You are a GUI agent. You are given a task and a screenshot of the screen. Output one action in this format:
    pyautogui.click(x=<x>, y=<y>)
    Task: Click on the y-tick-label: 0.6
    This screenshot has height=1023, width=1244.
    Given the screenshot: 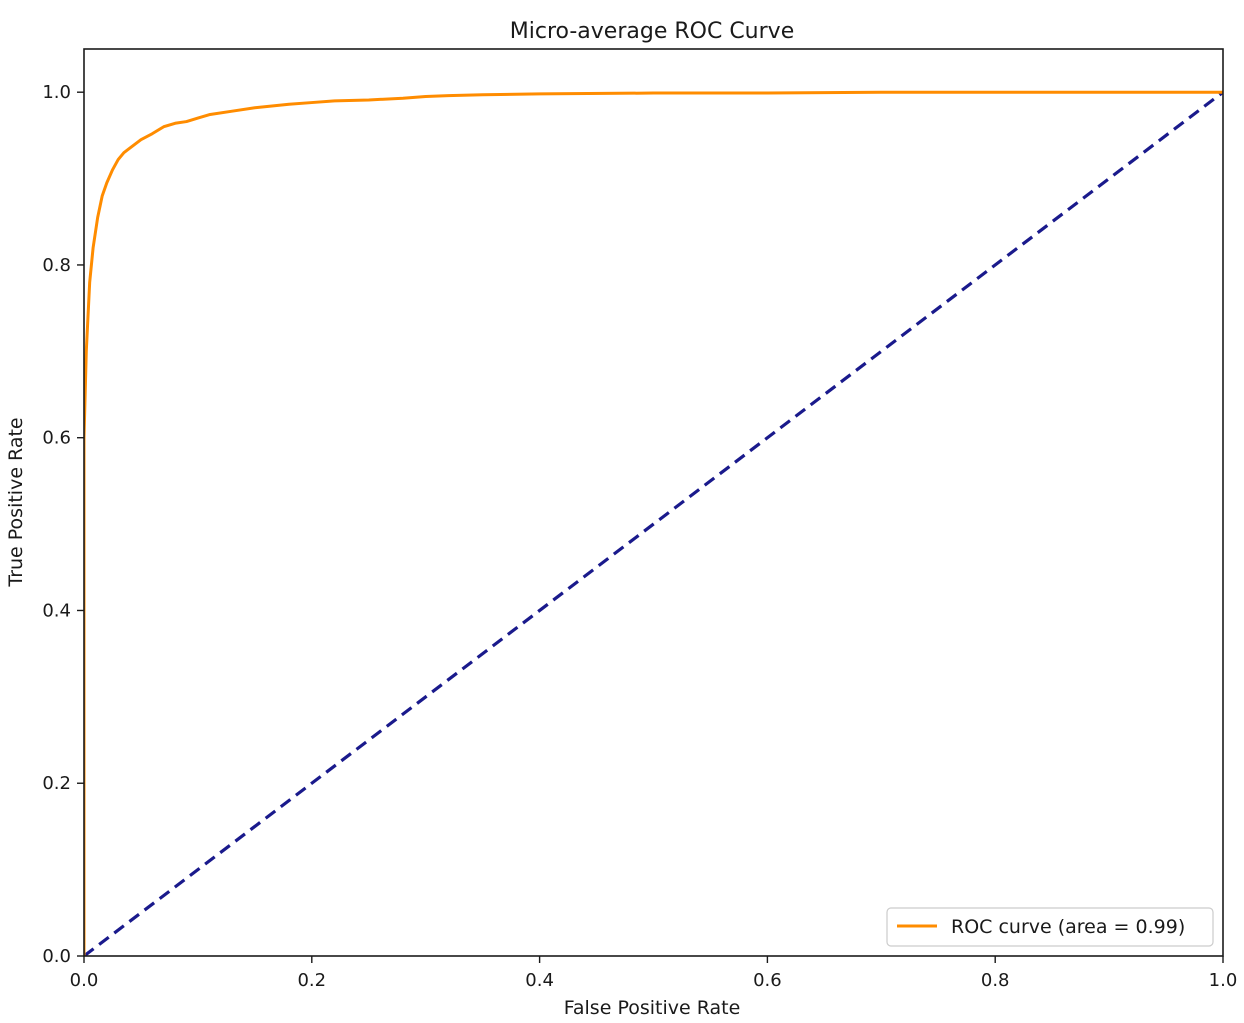 What is the action you would take?
    pyautogui.click(x=56, y=438)
    